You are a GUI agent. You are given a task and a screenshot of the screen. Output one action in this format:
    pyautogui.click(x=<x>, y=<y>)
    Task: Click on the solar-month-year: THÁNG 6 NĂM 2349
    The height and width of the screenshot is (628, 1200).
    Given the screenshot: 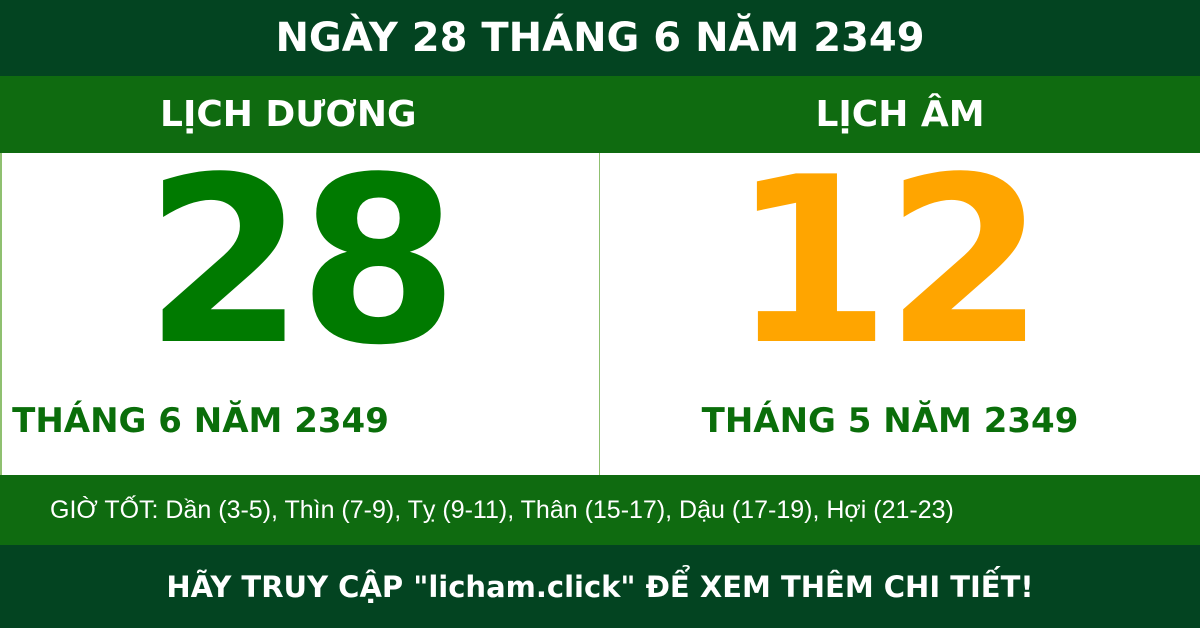 What is the action you would take?
    pyautogui.click(x=200, y=421)
    